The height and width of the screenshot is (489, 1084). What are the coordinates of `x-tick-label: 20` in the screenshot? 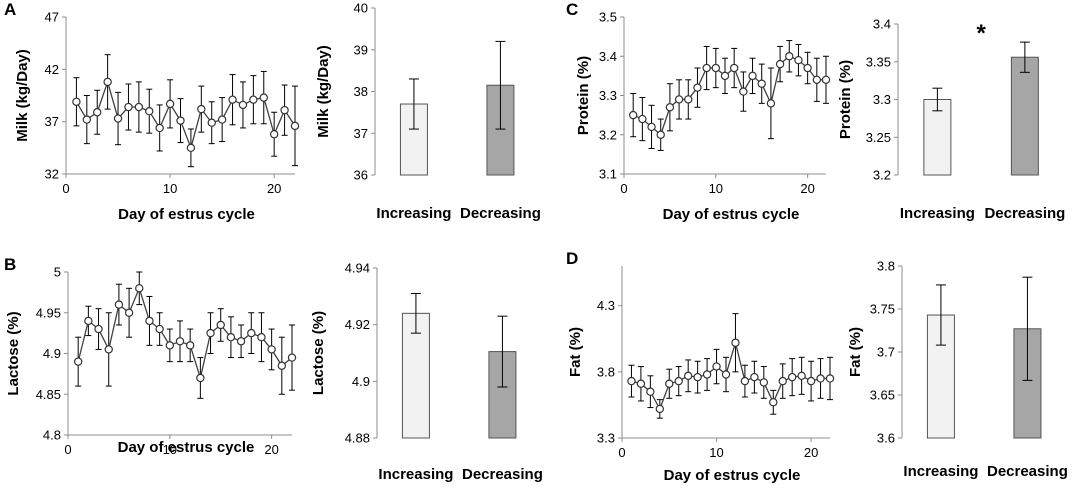 It's located at (807, 188).